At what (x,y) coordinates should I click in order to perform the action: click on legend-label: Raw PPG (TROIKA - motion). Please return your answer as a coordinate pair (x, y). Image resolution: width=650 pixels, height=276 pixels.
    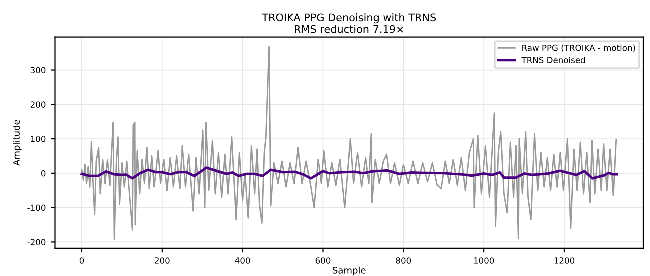
    Looking at the image, I should click on (579, 48).